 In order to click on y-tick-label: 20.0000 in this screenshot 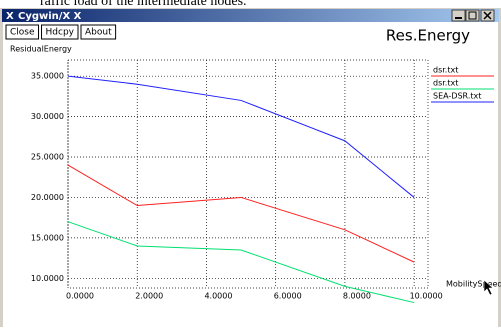, I will do `click(47, 197)`.